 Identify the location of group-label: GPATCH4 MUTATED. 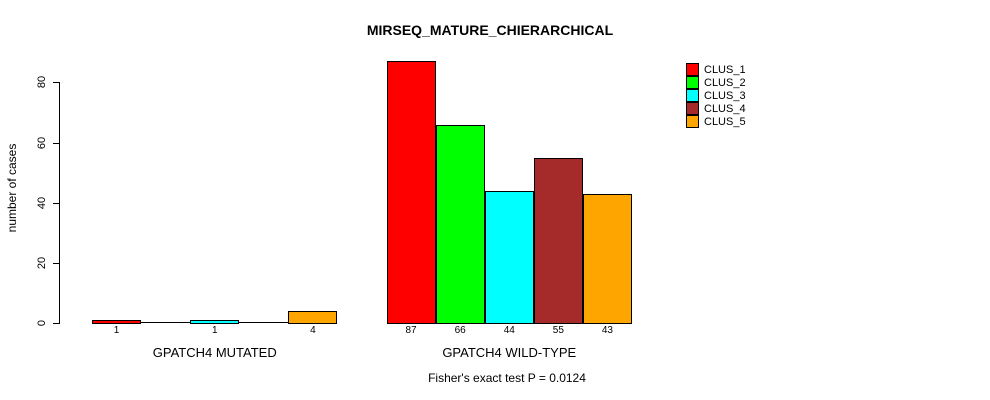
(214, 352).